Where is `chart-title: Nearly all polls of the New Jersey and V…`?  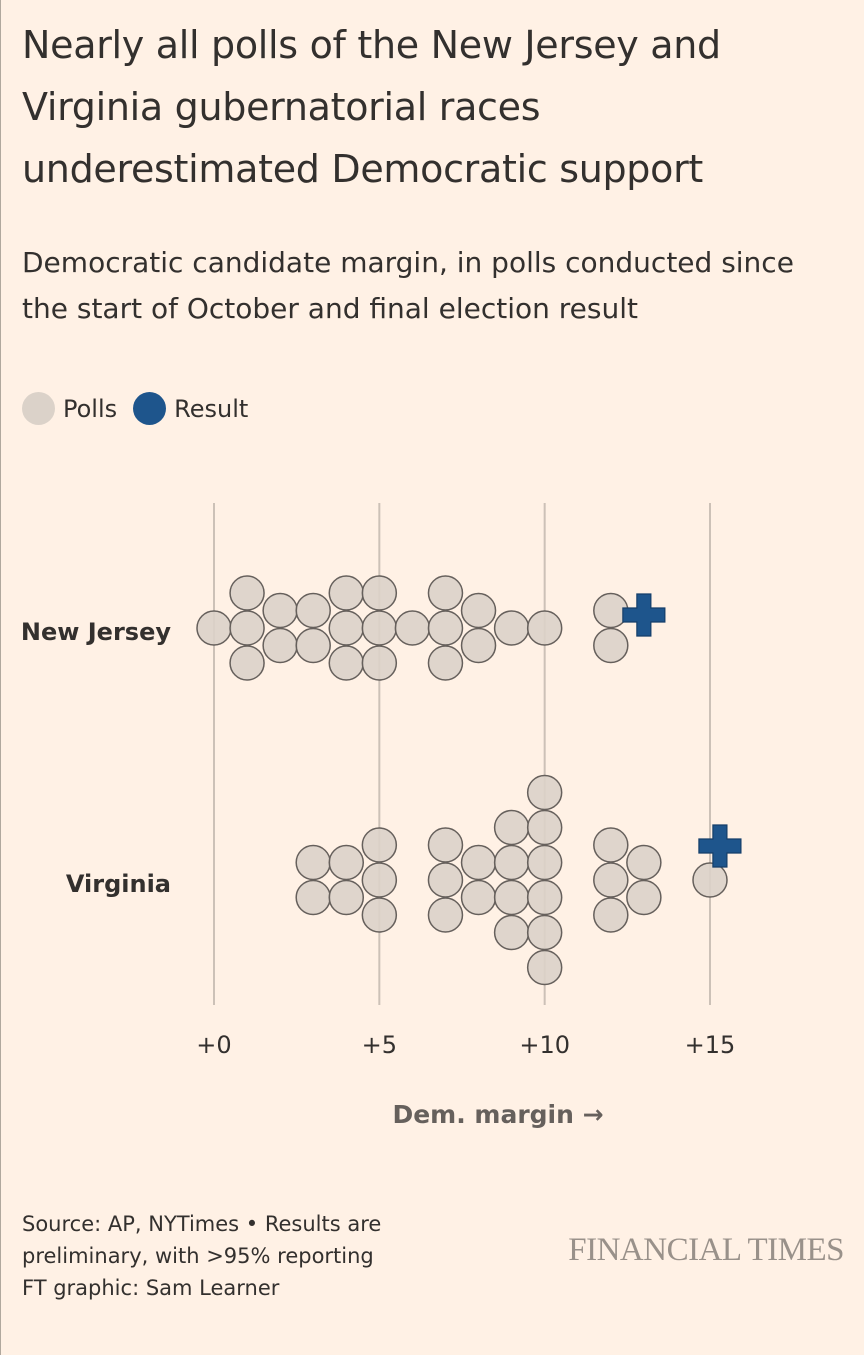
chart-title: Nearly all polls of the New Jersey and V… is located at coordinates (371, 107).